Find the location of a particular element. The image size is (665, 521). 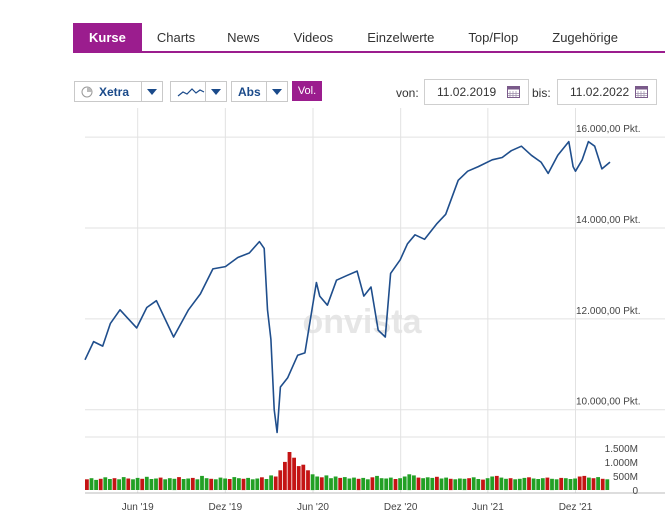

from-date-value: 11.02.2019 is located at coordinates (467, 92).